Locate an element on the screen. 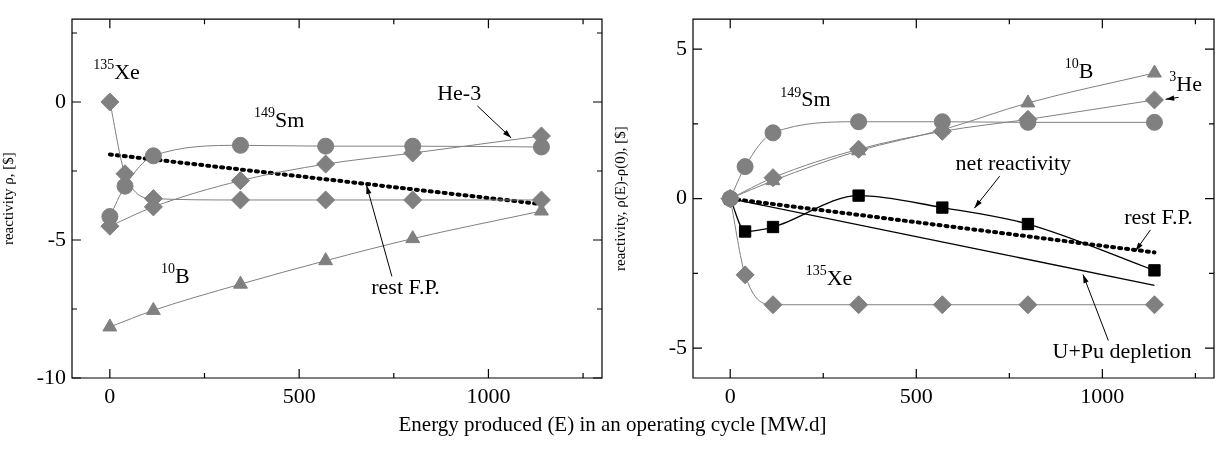  annotation: net reactivity is located at coordinates (1013, 162).